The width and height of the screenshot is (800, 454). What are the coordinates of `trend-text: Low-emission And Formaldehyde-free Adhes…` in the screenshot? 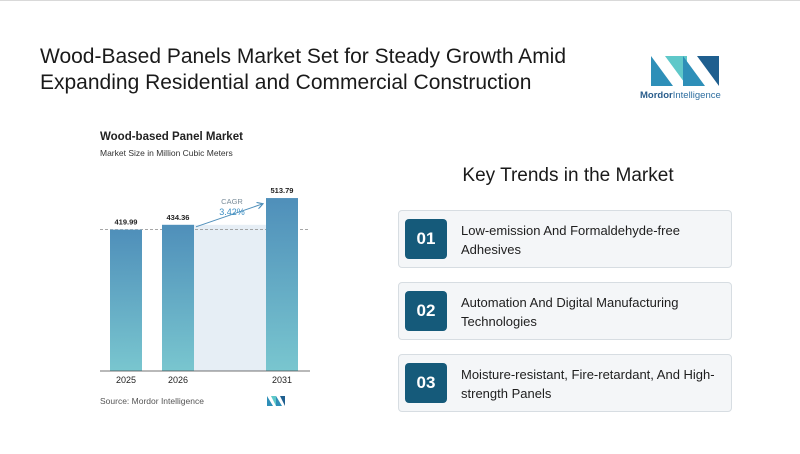 It's located at (570, 240).